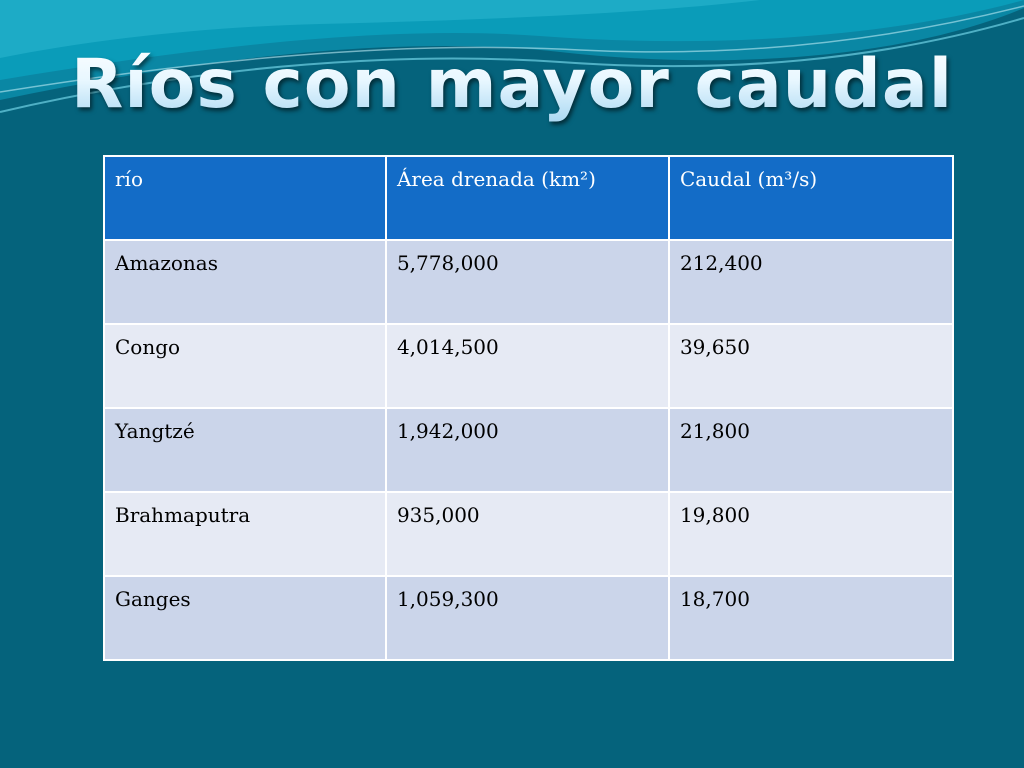 Image resolution: width=1024 pixels, height=768 pixels. I want to click on cell-river: Congo, so click(245, 366).